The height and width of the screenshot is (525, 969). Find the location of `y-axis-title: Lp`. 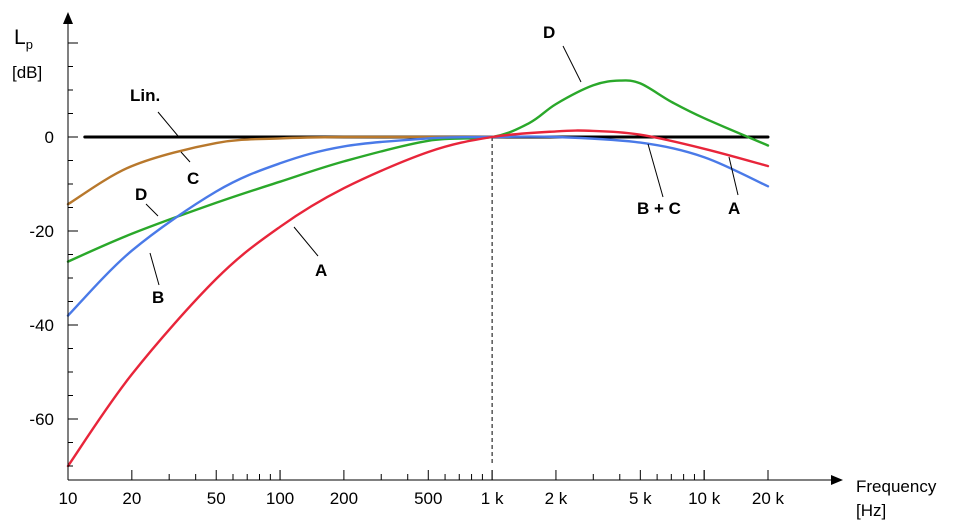

y-axis-title: Lp is located at coordinates (23, 39).